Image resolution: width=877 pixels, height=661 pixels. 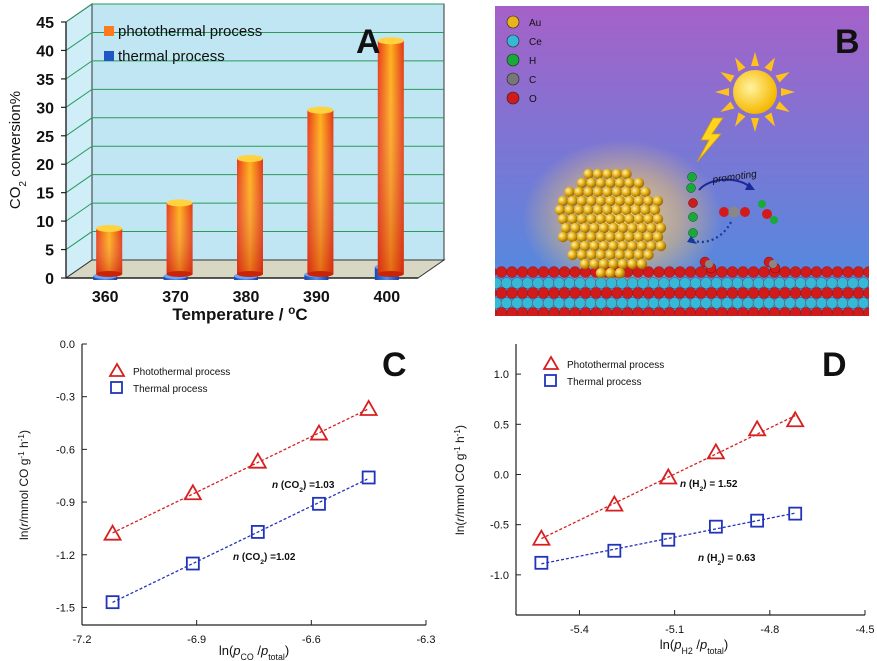 I want to click on promoting-arrowhead, so click(x=750, y=186).